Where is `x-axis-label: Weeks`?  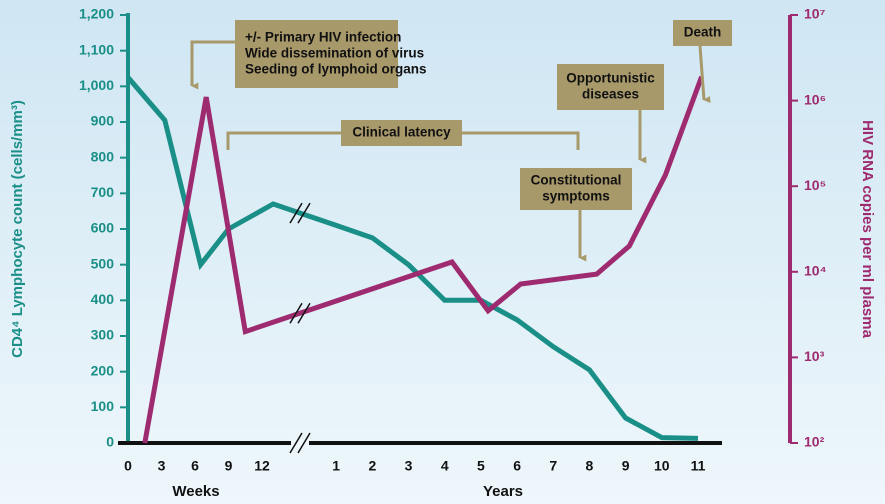
x-axis-label: Weeks is located at coordinates (195, 491).